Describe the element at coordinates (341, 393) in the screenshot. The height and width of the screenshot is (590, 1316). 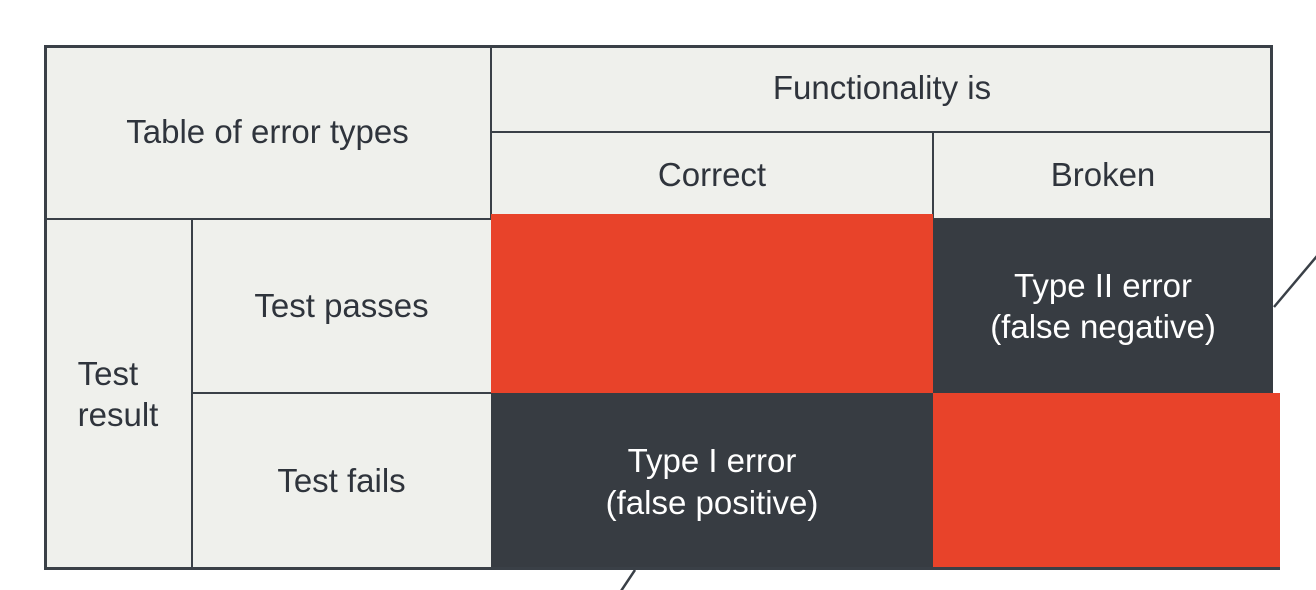
I see `grid-line-row-divider` at that location.